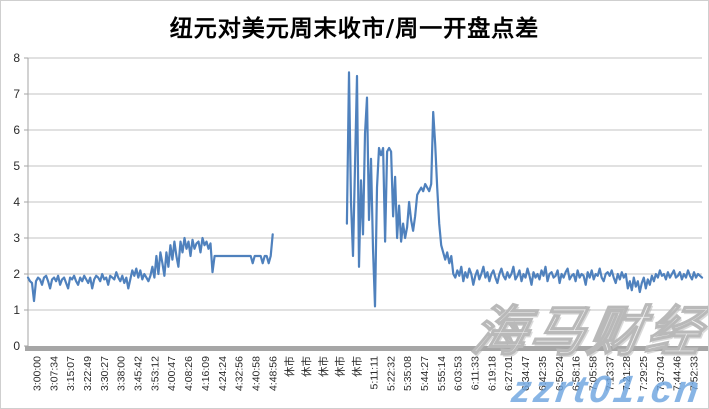 This screenshot has height=409, width=709. I want to click on x-tick-label: 5:44:27, so click(425, 373).